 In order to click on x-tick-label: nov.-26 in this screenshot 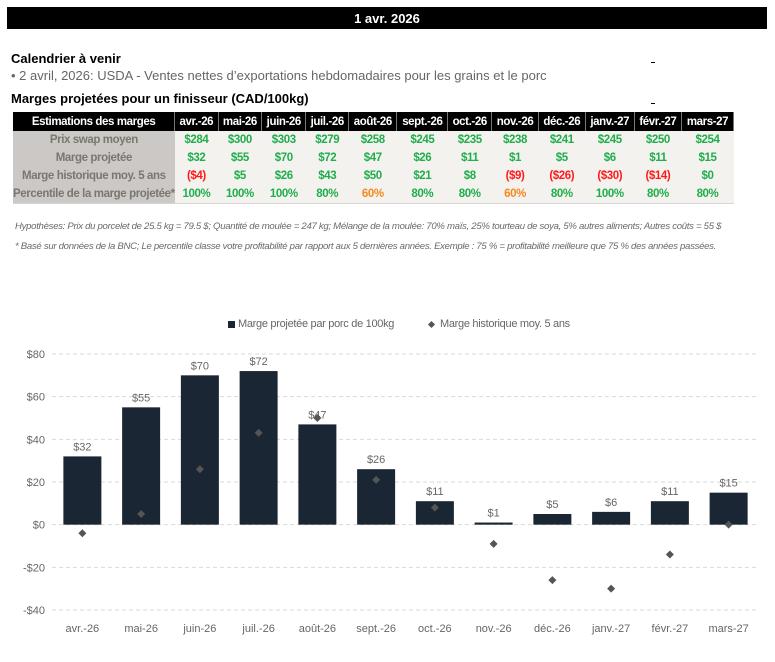, I will do `click(494, 629)`.